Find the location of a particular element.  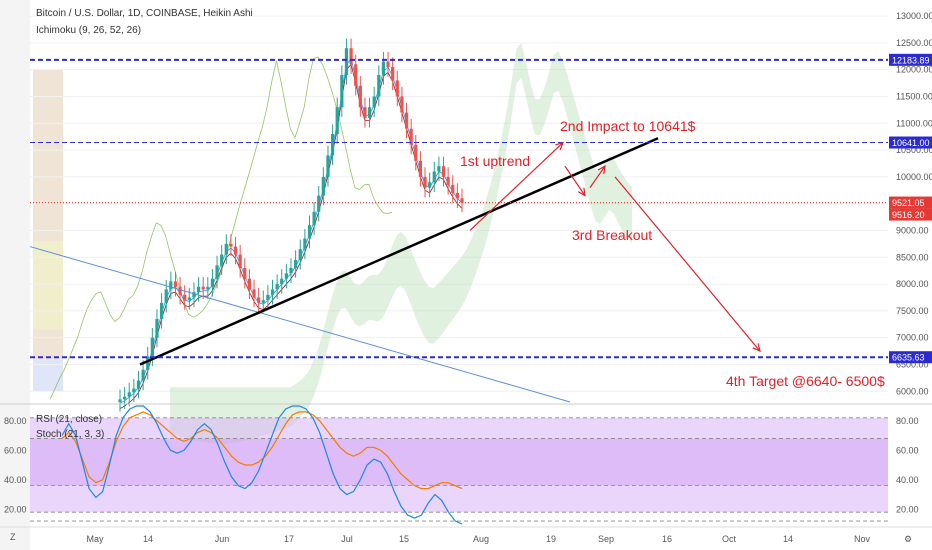

y-tick-label: 7500.00 is located at coordinates (912, 311).